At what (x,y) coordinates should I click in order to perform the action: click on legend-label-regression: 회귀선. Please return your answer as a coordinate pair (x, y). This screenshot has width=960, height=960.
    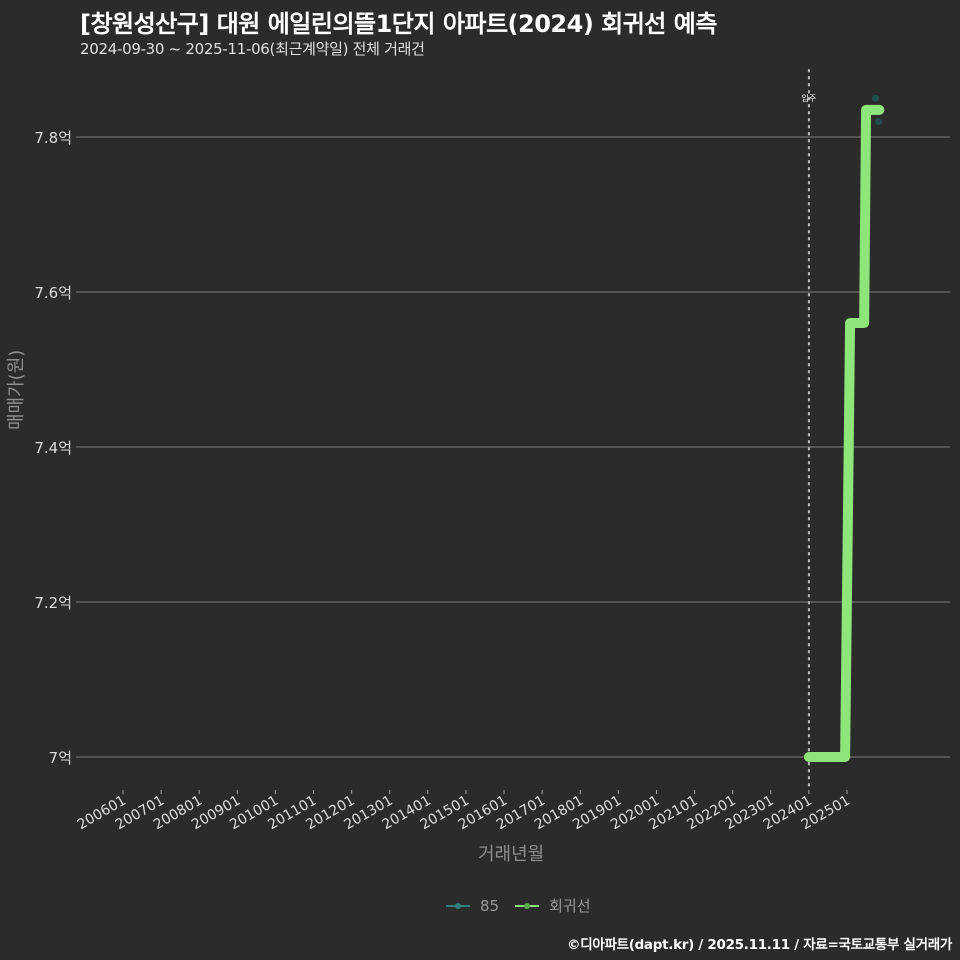
    Looking at the image, I should click on (570, 906).